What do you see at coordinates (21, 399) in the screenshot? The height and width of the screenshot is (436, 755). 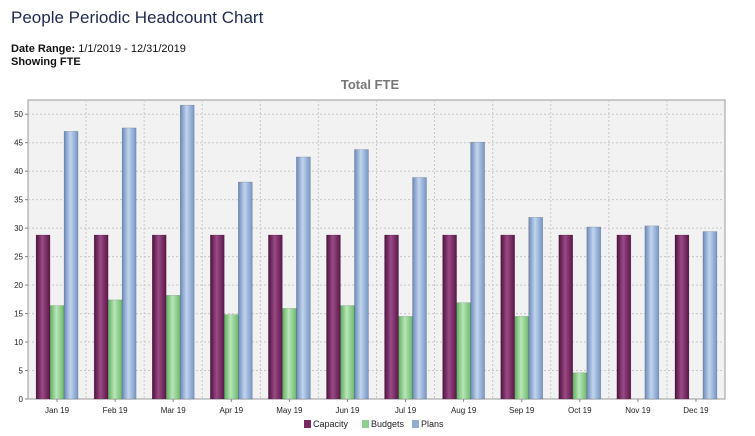 I see `y-tick-label: 0` at bounding box center [21, 399].